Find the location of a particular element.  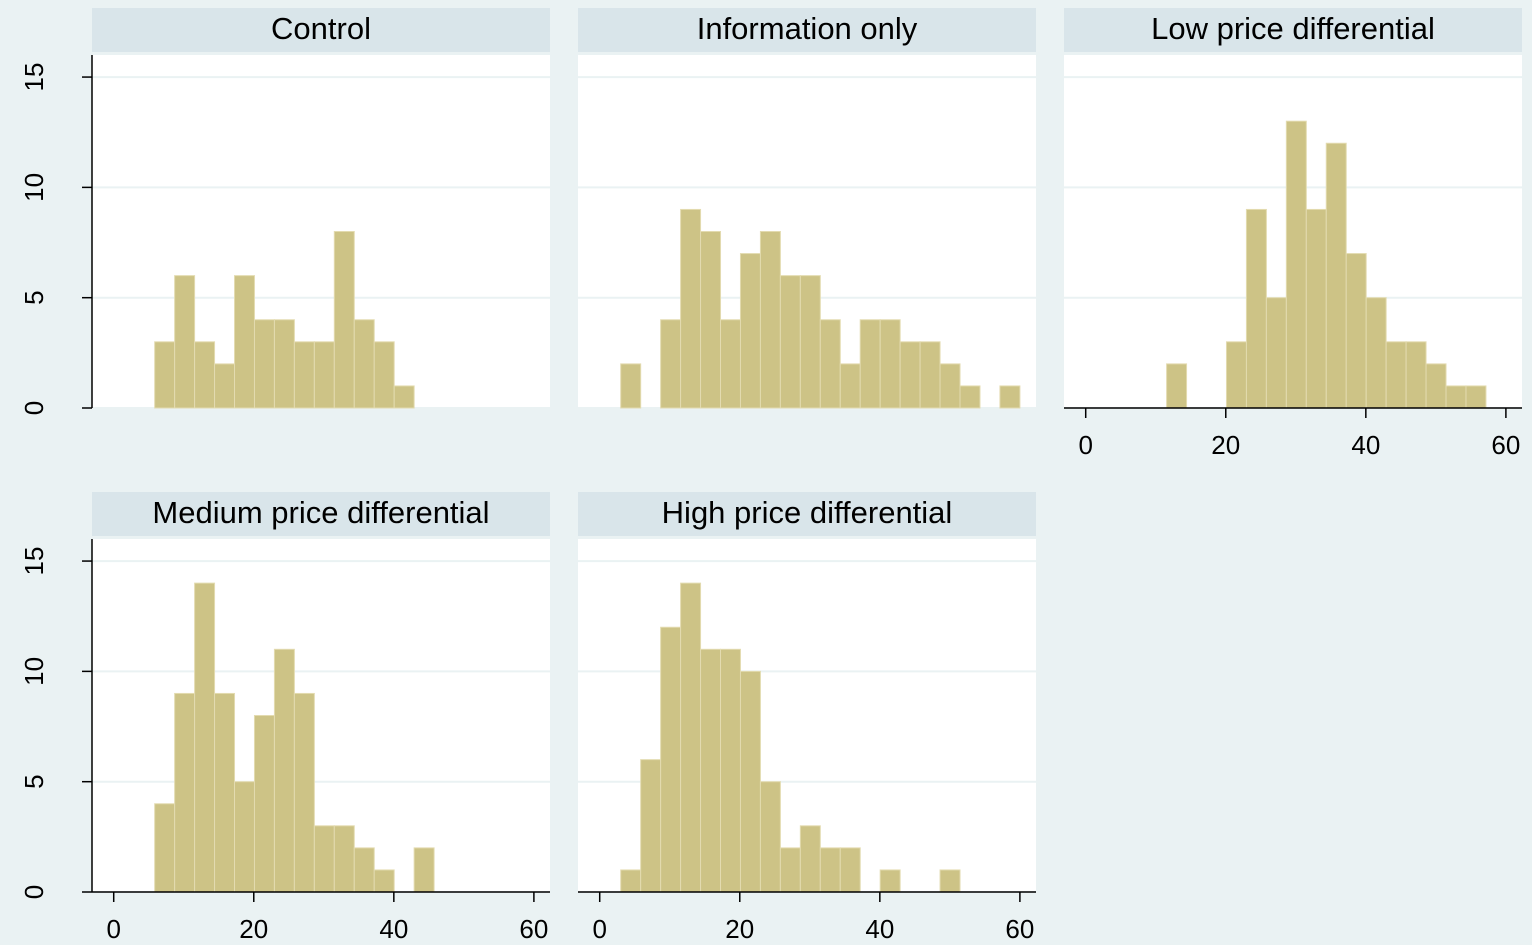

panel-title: Low price differential is located at coordinates (1293, 28).